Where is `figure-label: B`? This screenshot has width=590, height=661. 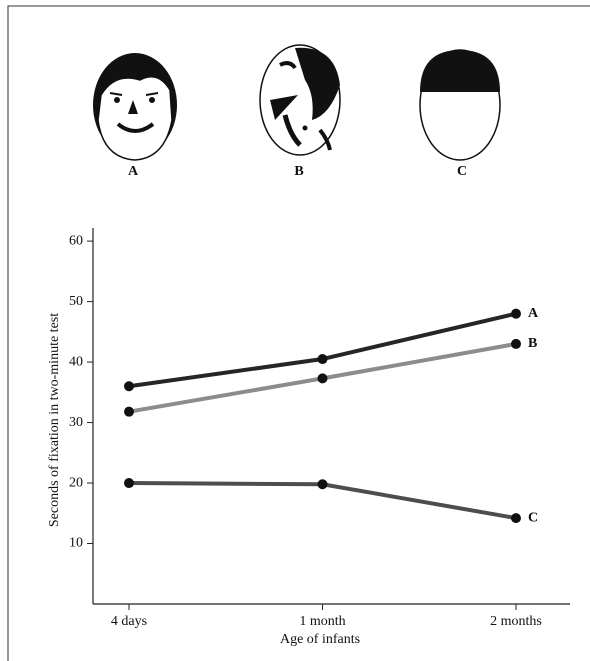
figure-label: B is located at coordinates (298, 171).